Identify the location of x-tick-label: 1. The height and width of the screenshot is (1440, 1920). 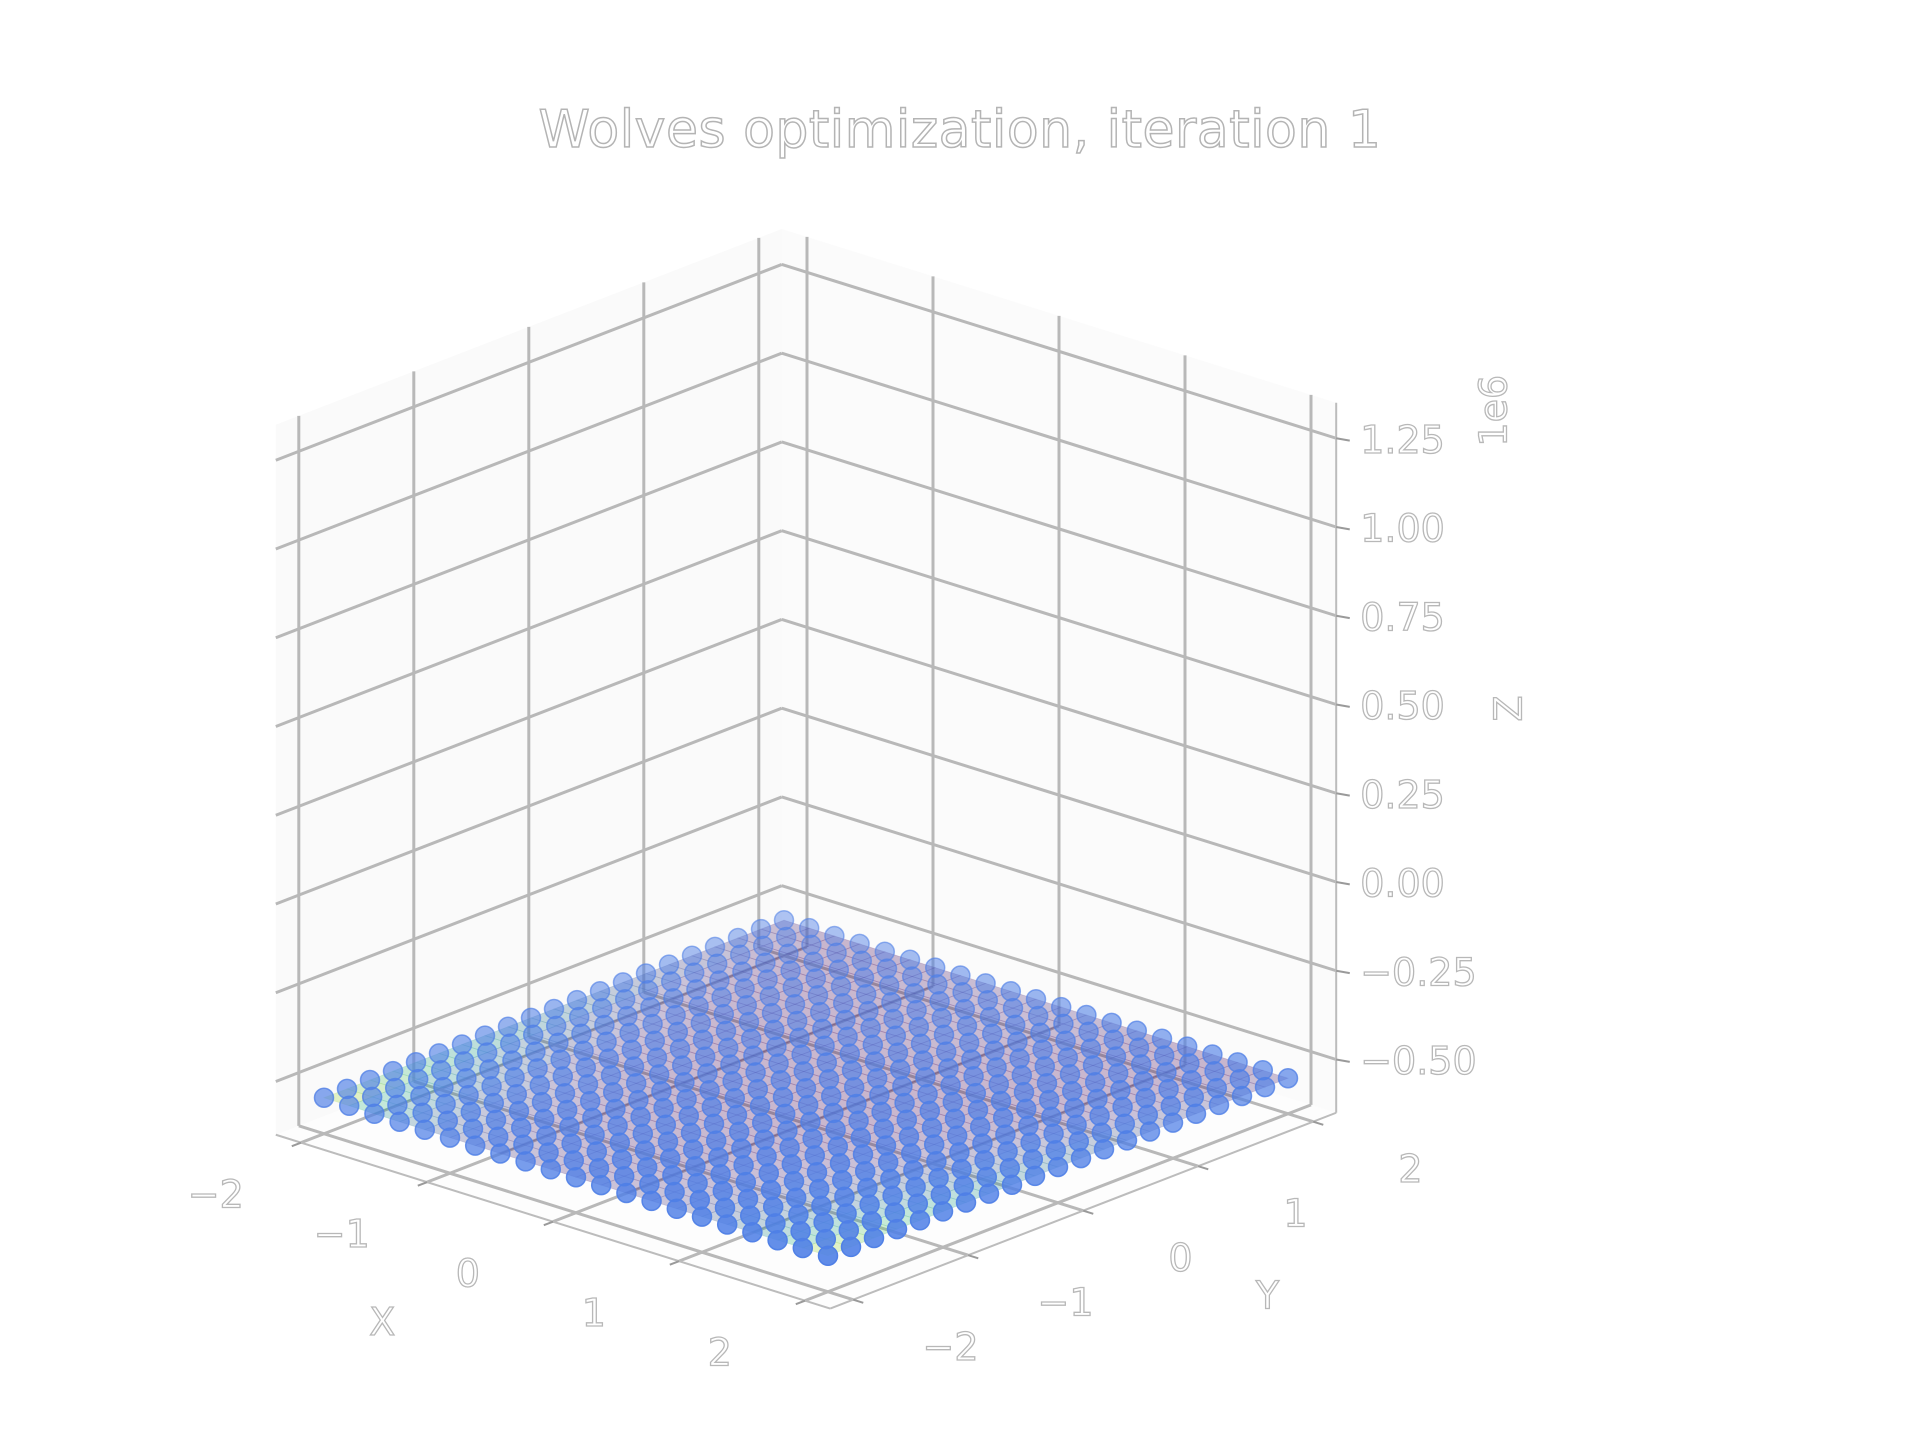
(594, 1313).